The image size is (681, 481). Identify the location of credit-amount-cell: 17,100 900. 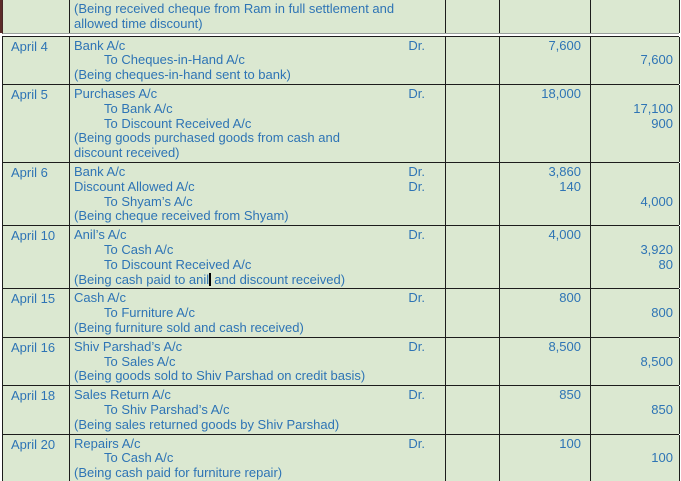
(635, 123).